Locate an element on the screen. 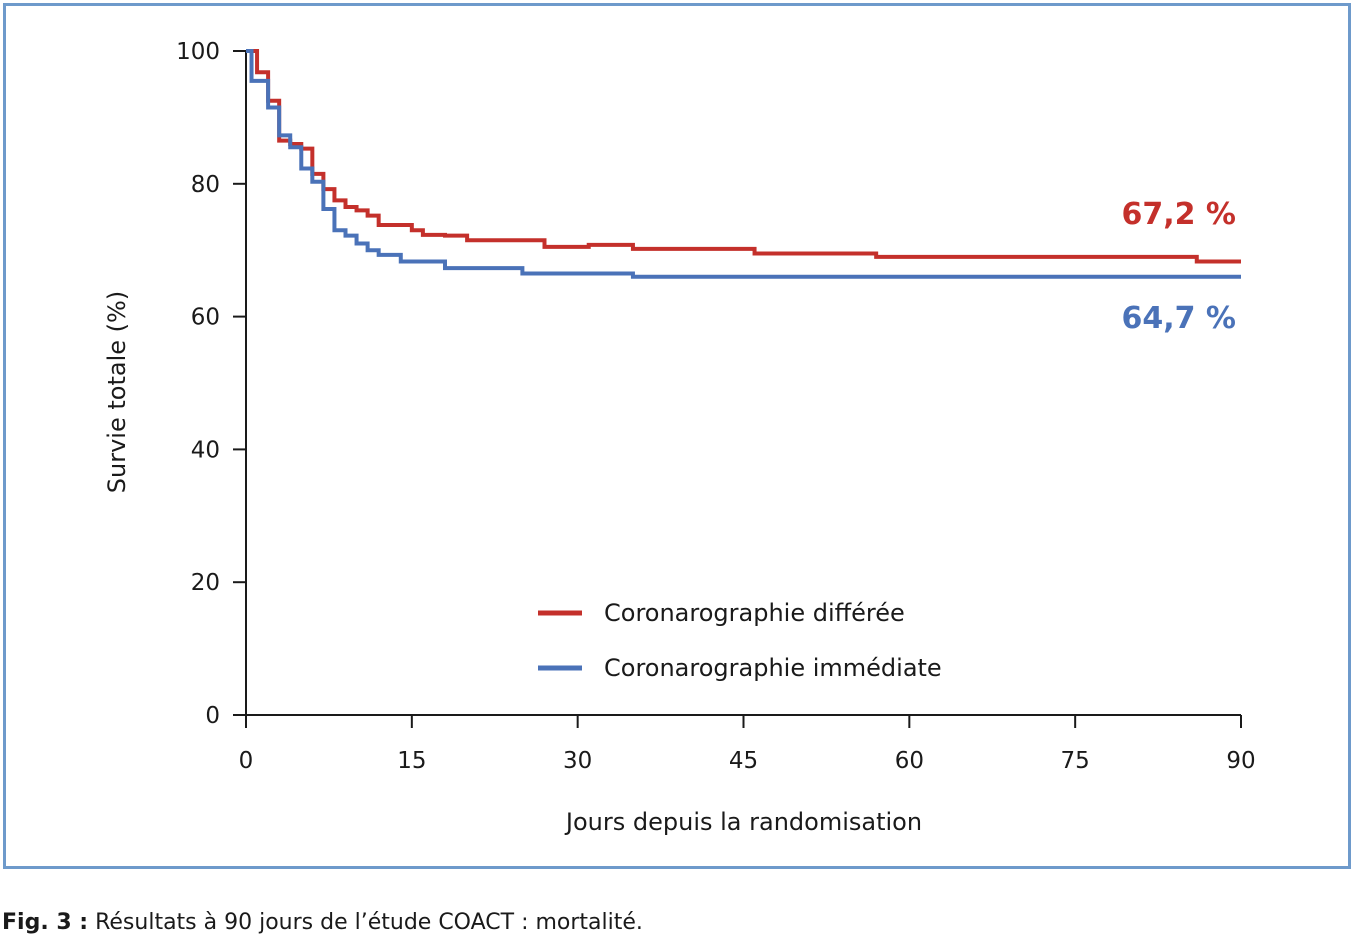 The width and height of the screenshot is (1357, 941). x-axis-label: Jours depuis la randomisation is located at coordinates (743, 822).